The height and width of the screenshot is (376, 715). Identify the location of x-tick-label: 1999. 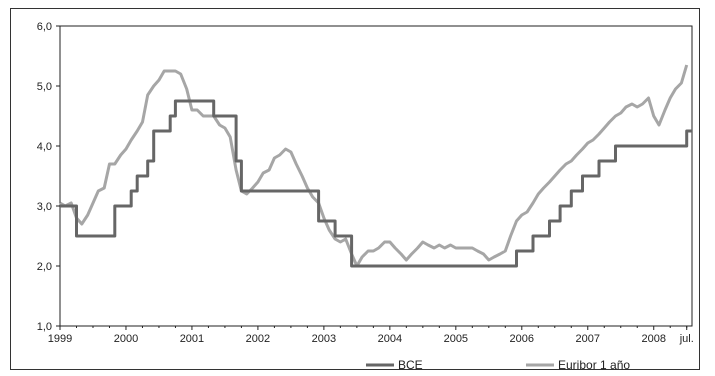
(60, 339).